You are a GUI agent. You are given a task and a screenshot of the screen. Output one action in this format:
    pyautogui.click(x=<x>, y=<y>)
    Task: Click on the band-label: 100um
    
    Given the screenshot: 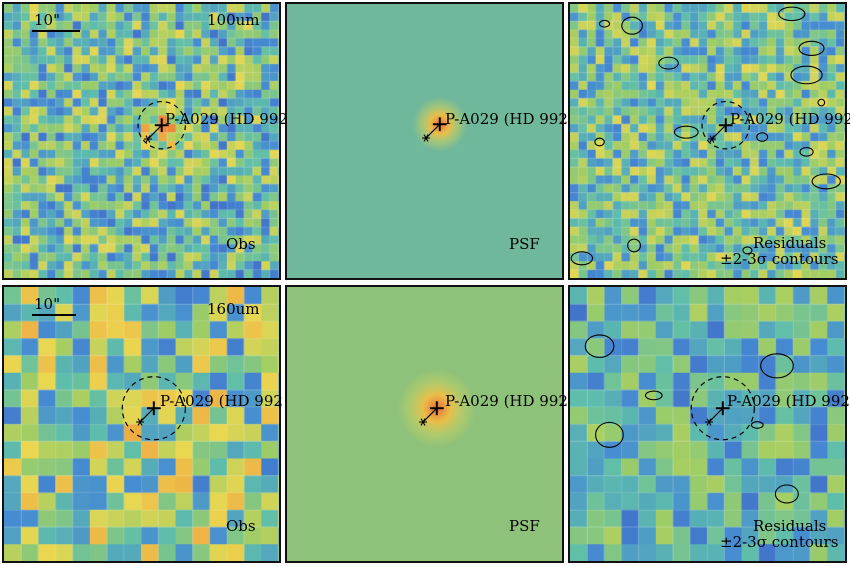 What is the action you would take?
    pyautogui.click(x=233, y=20)
    